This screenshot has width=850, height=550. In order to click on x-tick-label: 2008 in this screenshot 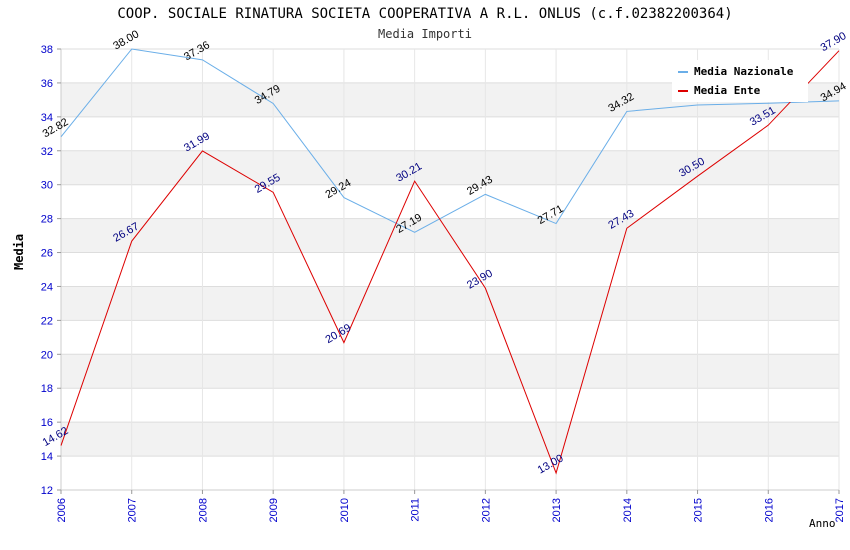, I will do `click(203, 510)`.